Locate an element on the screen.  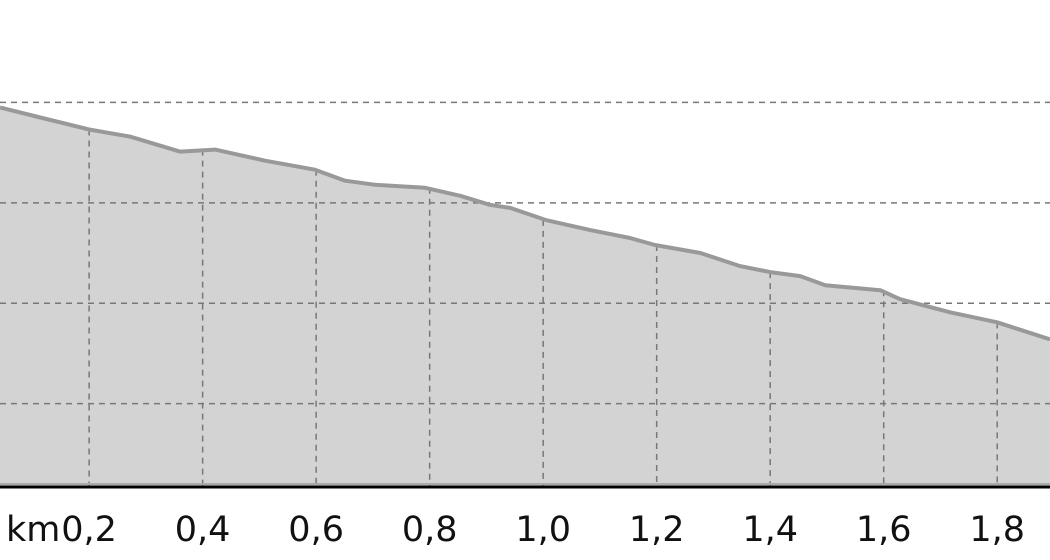
x-axis-unit-label: km is located at coordinates (33, 530).